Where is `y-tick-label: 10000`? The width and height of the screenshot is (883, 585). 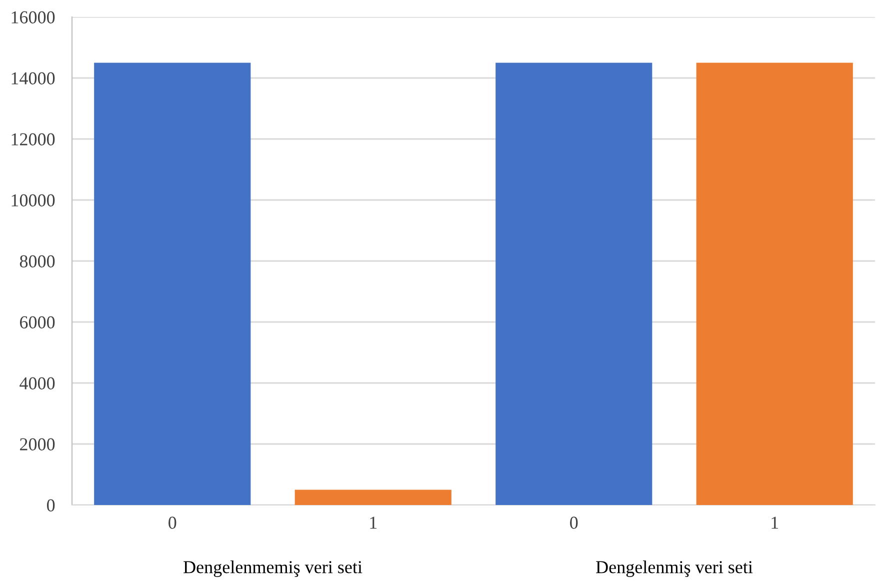
y-tick-label: 10000 is located at coordinates (33, 200).